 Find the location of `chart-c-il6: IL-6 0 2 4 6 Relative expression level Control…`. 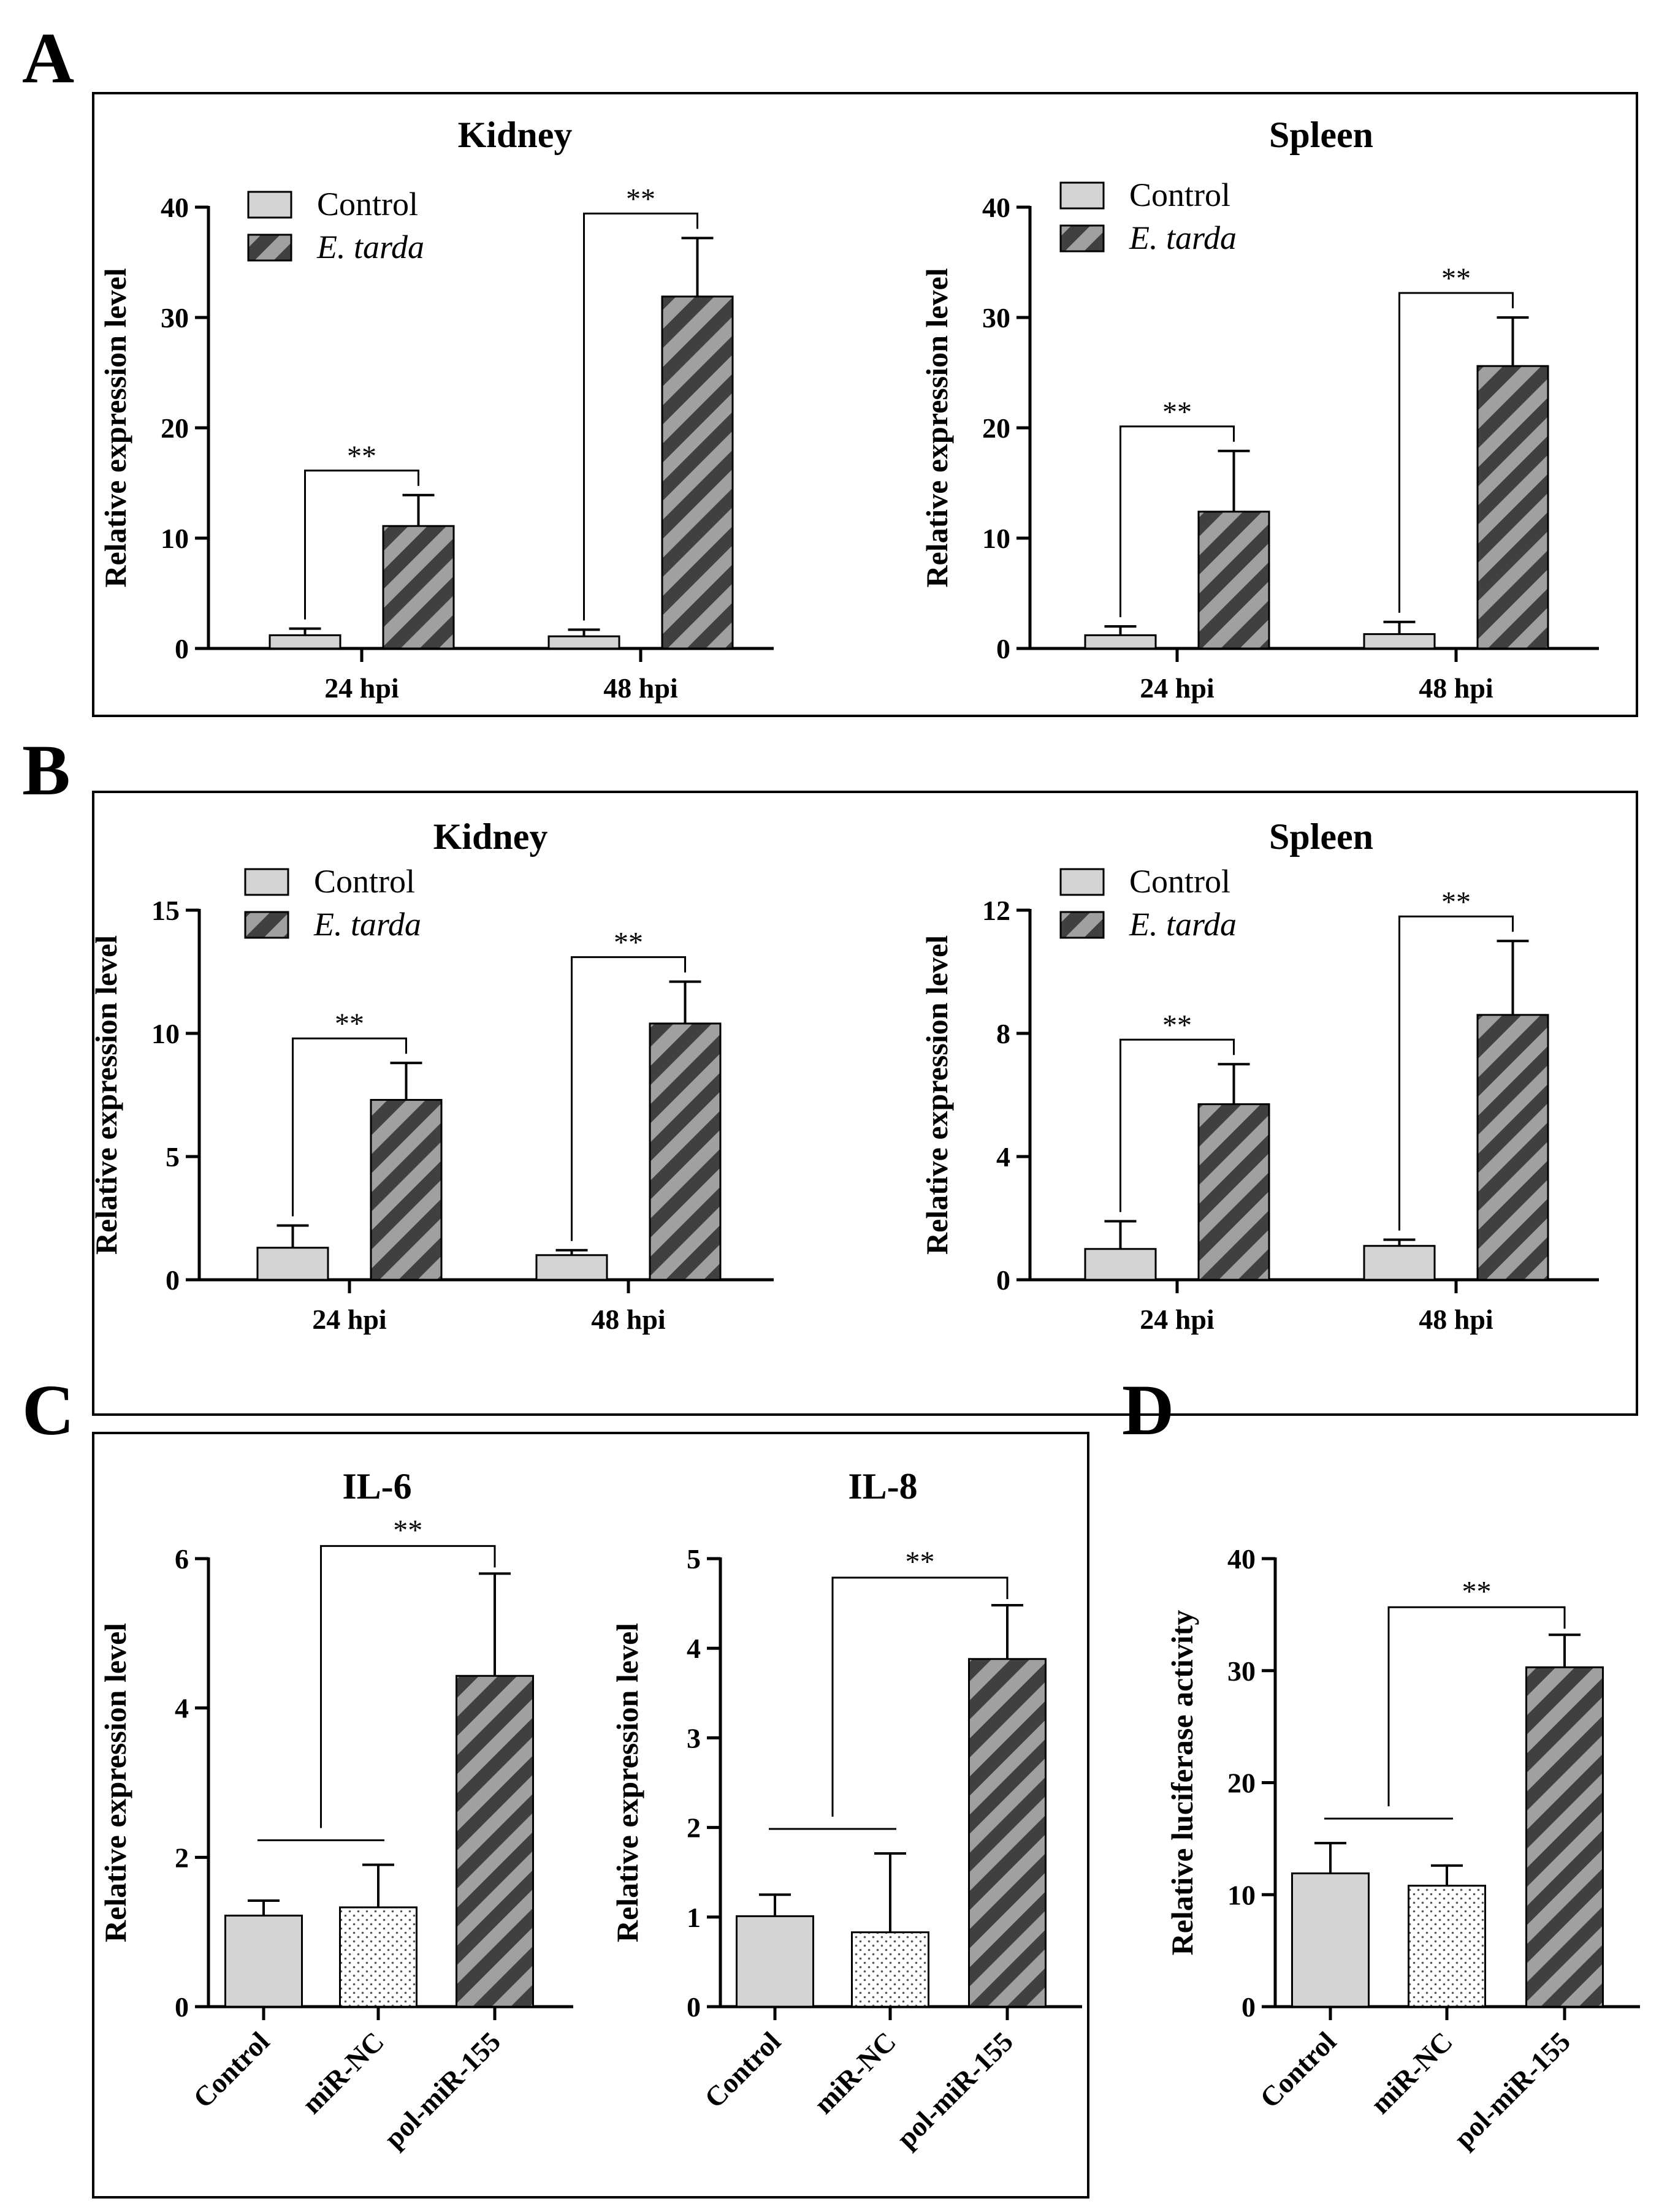

chart-c-il6: IL-6 0 2 4 6 Relative expression level Control… is located at coordinates (335, 1810).